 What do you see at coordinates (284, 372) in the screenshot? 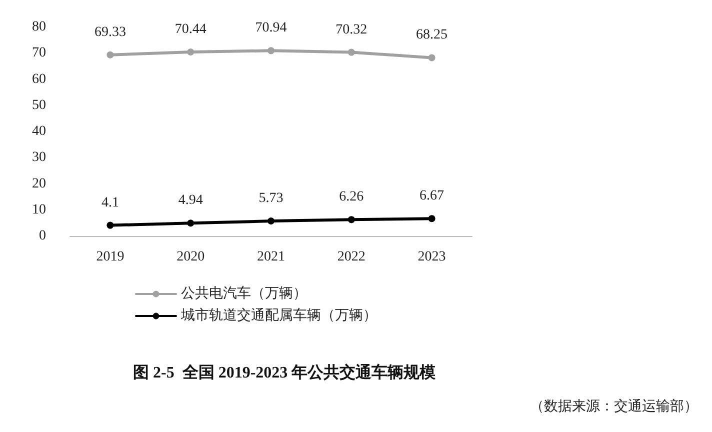
I see `text: 图 2-5 全国 2019-2023 年公共交通车辆规模` at bounding box center [284, 372].